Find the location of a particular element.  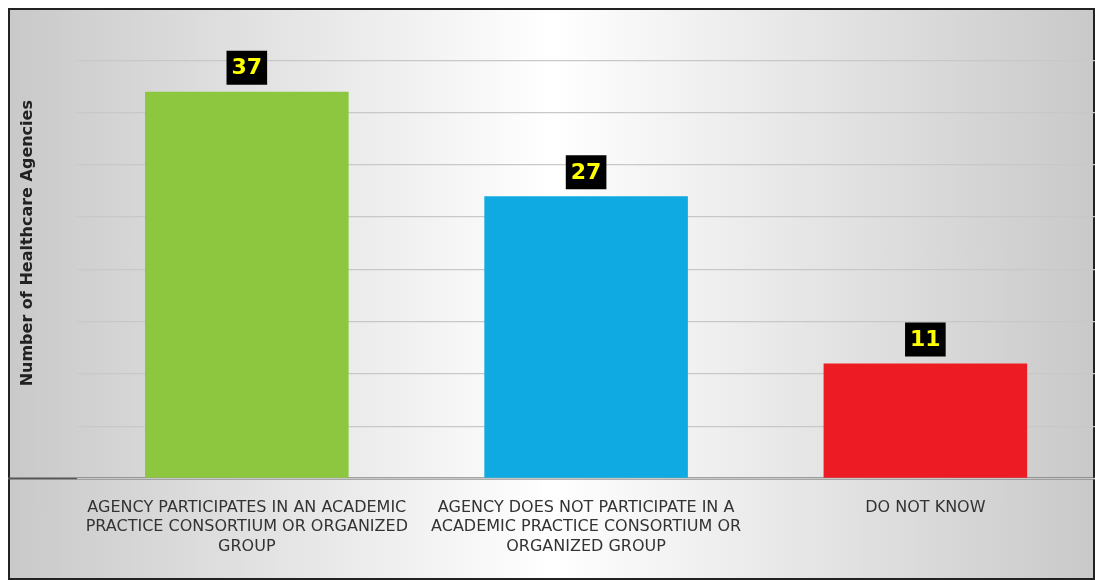

data-label: 27 is located at coordinates (586, 171).